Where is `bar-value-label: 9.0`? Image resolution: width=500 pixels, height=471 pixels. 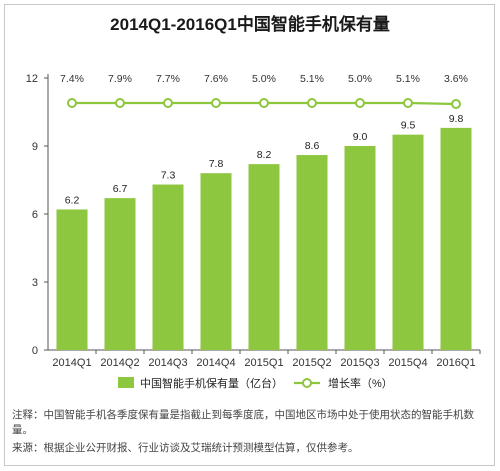
bar-value-label: 9.0 is located at coordinates (360, 137).